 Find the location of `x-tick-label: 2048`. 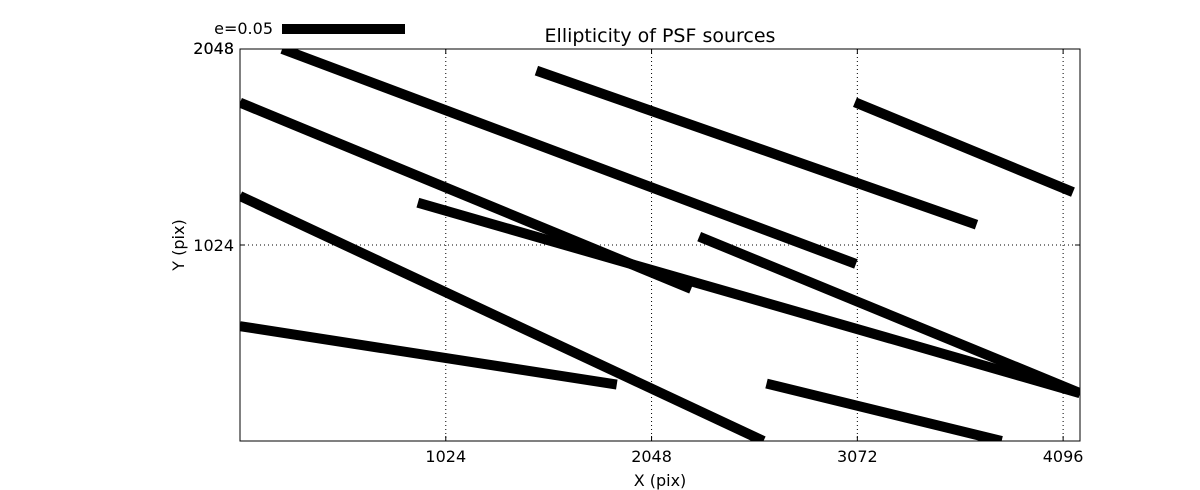

x-tick-label: 2048 is located at coordinates (651, 456).